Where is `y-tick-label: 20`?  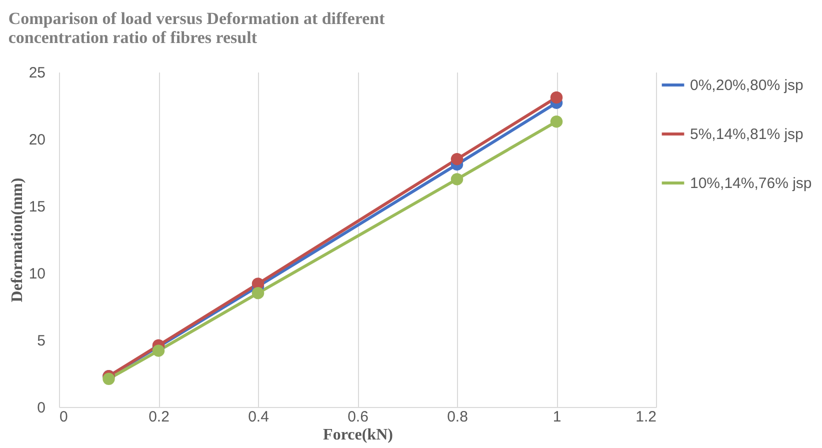
y-tick-label: 20 is located at coordinates (37, 140).